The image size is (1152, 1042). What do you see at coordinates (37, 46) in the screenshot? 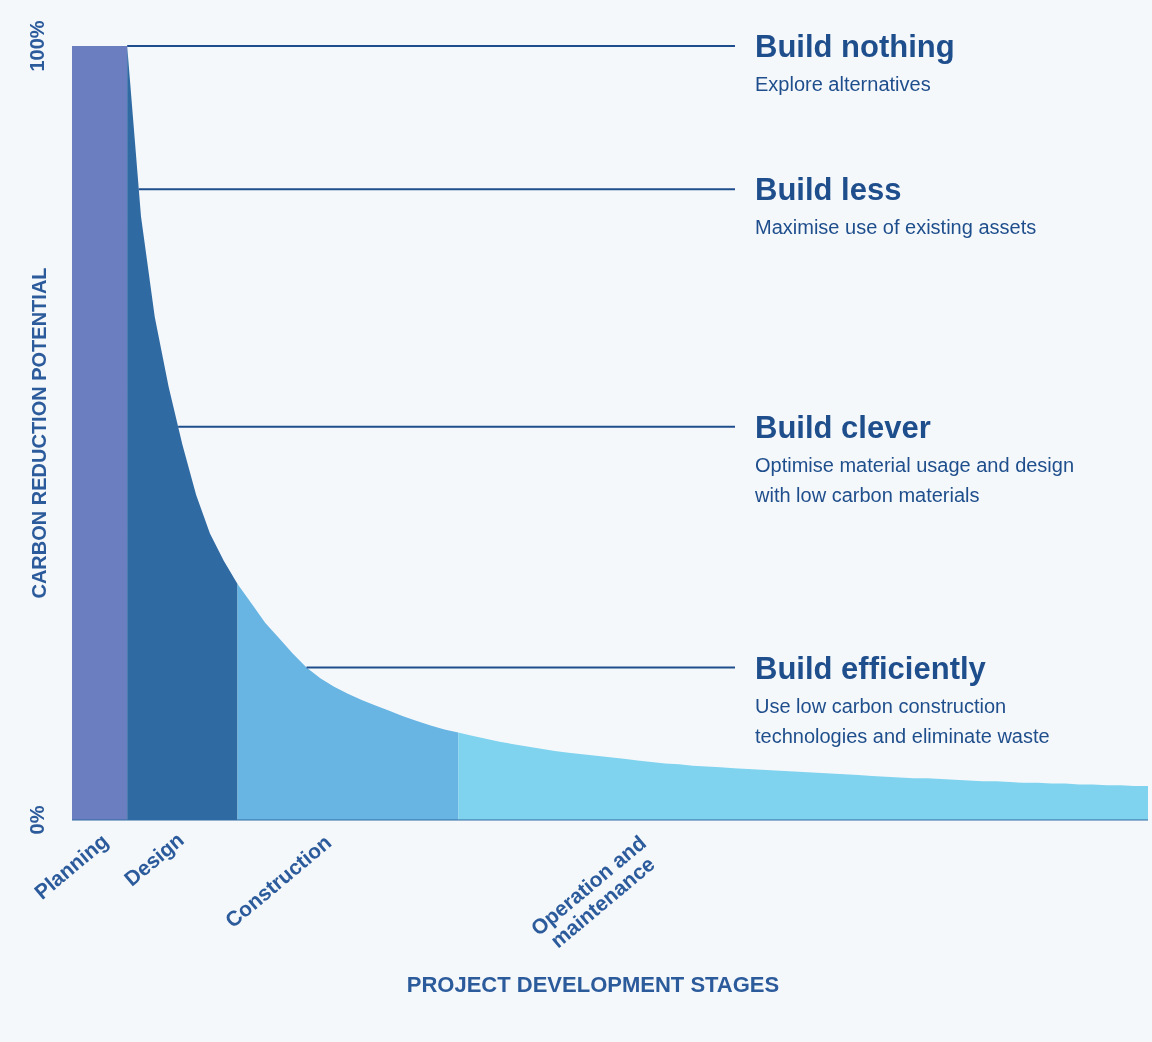
I see `y-tick-label: 100%` at bounding box center [37, 46].